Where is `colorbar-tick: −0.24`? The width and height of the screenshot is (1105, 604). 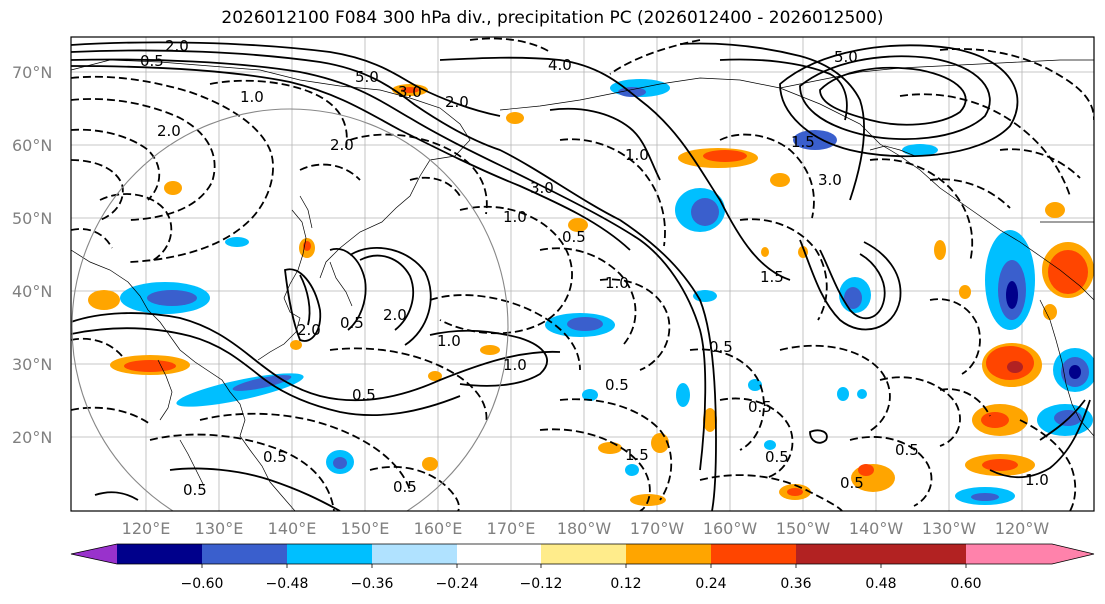 colorbar-tick: −0.24 is located at coordinates (457, 584).